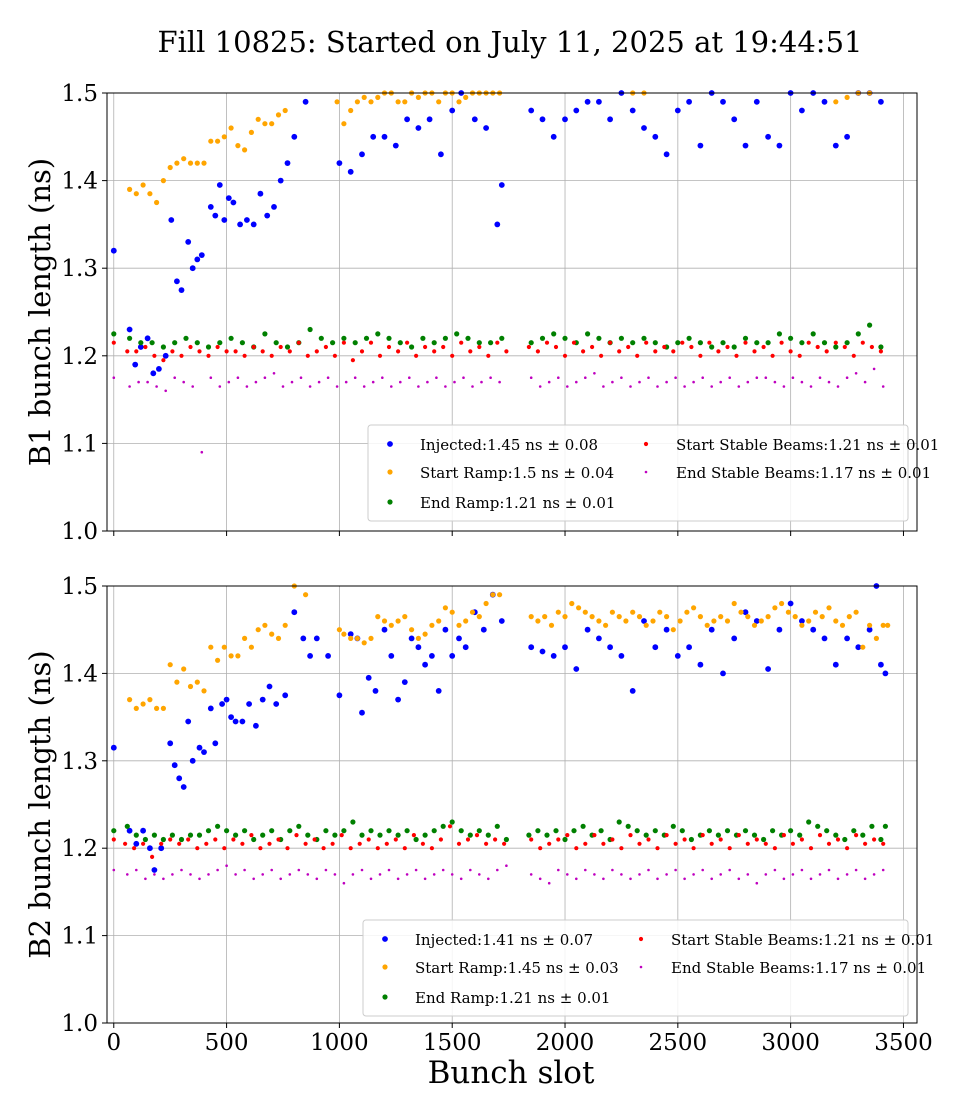  I want to click on b1-legend-marker-start_ramp, so click(390, 472).